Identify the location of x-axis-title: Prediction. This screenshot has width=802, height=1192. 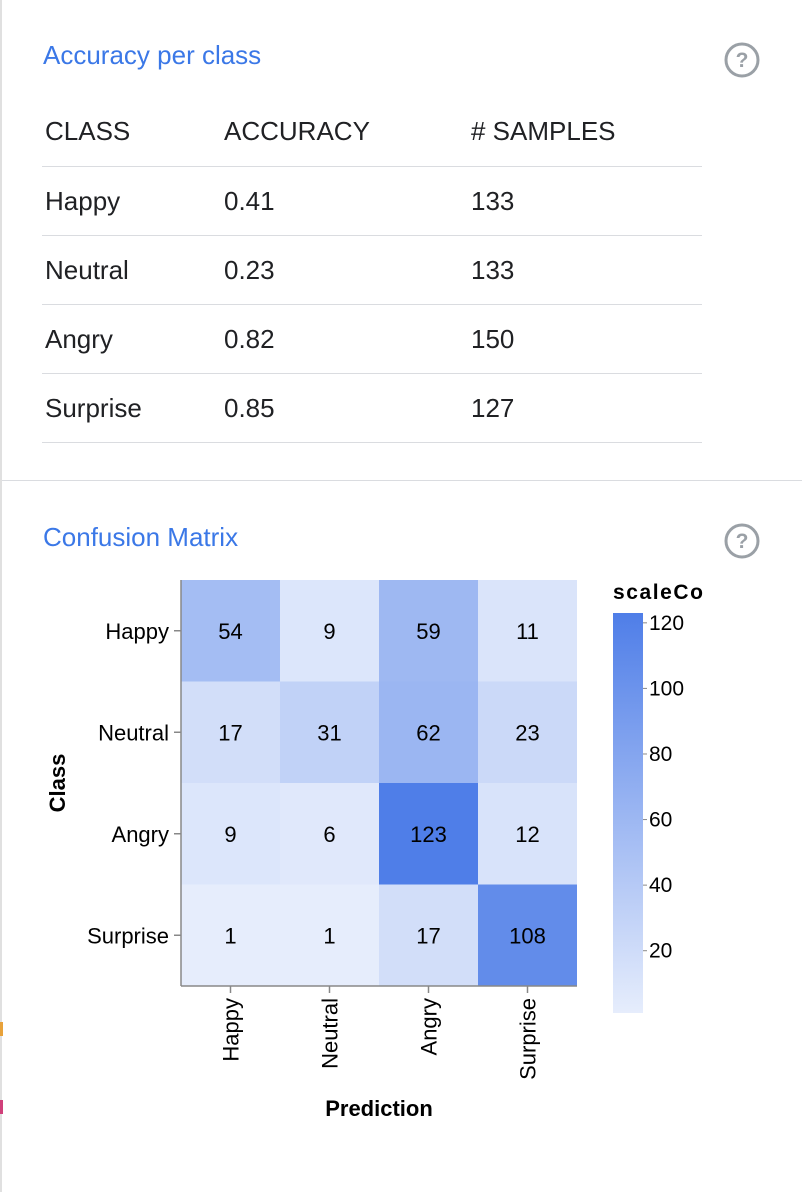
(379, 1108).